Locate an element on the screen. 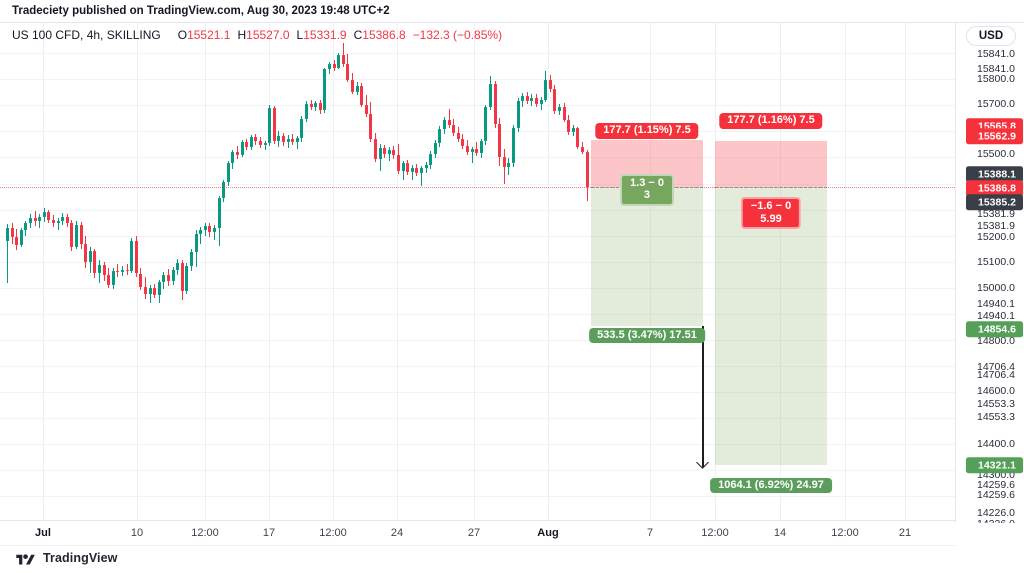  stop-loss-badge-1: 177.7 (1.15%) 7.5 is located at coordinates (647, 131).